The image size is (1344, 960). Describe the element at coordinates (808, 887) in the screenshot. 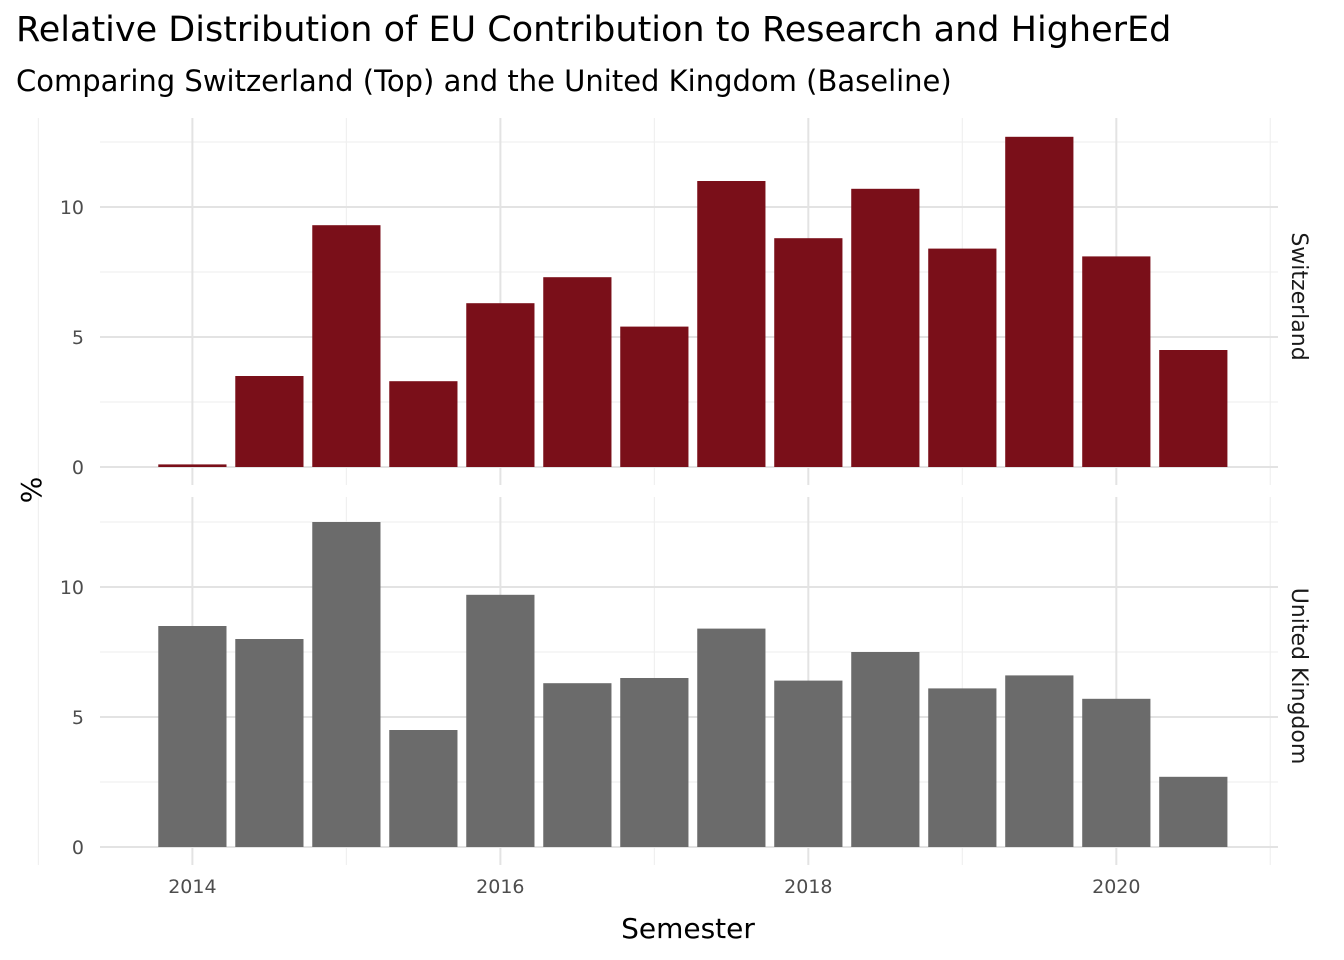

I see `x-tick-label: 2018` at that location.